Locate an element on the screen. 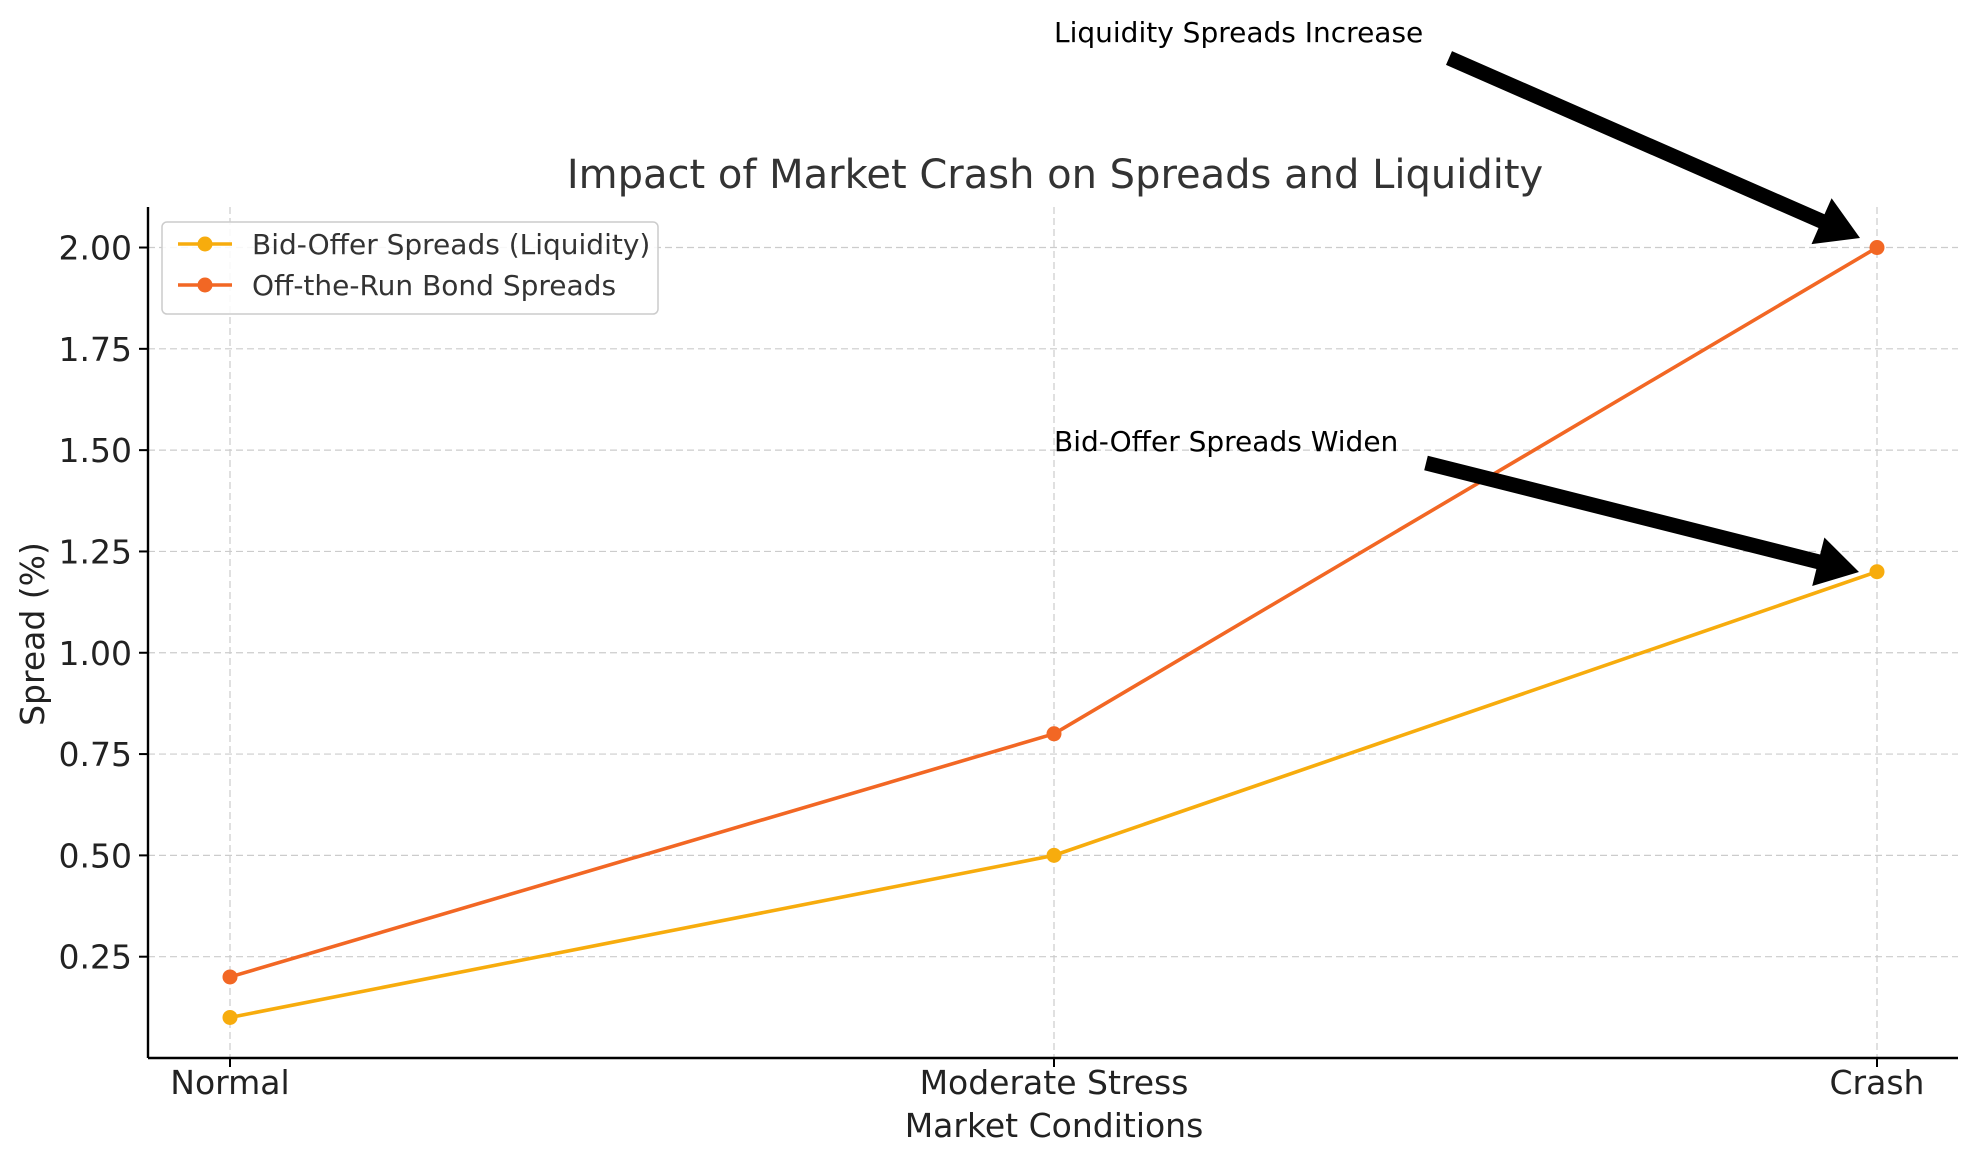 The height and width of the screenshot is (1166, 1979). legend-label-1: Off-the-Run Bond Spreads is located at coordinates (434, 285).